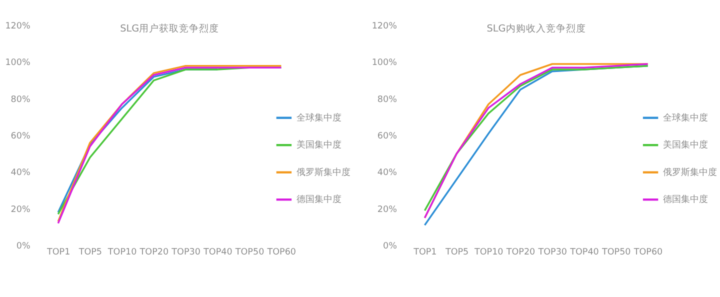 The height and width of the screenshot is (297, 720). What do you see at coordinates (170, 28) in the screenshot?
I see `chart-title: SLG用户获取竞争烈度` at bounding box center [170, 28].